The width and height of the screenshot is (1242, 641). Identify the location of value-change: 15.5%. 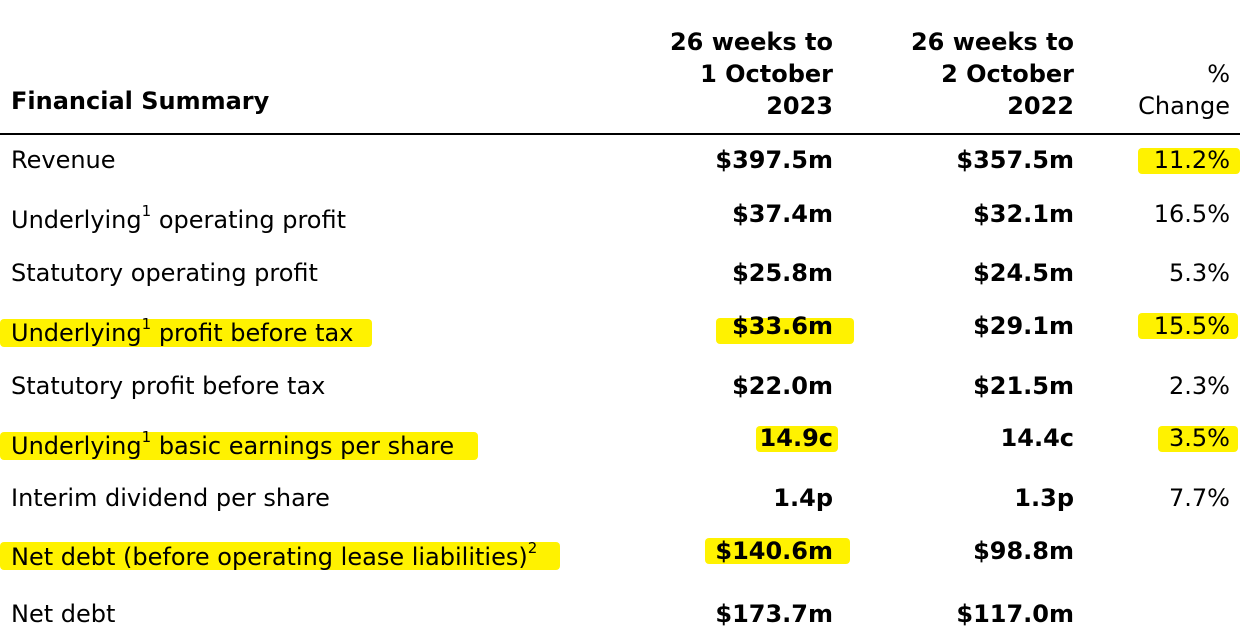
(1191, 326).